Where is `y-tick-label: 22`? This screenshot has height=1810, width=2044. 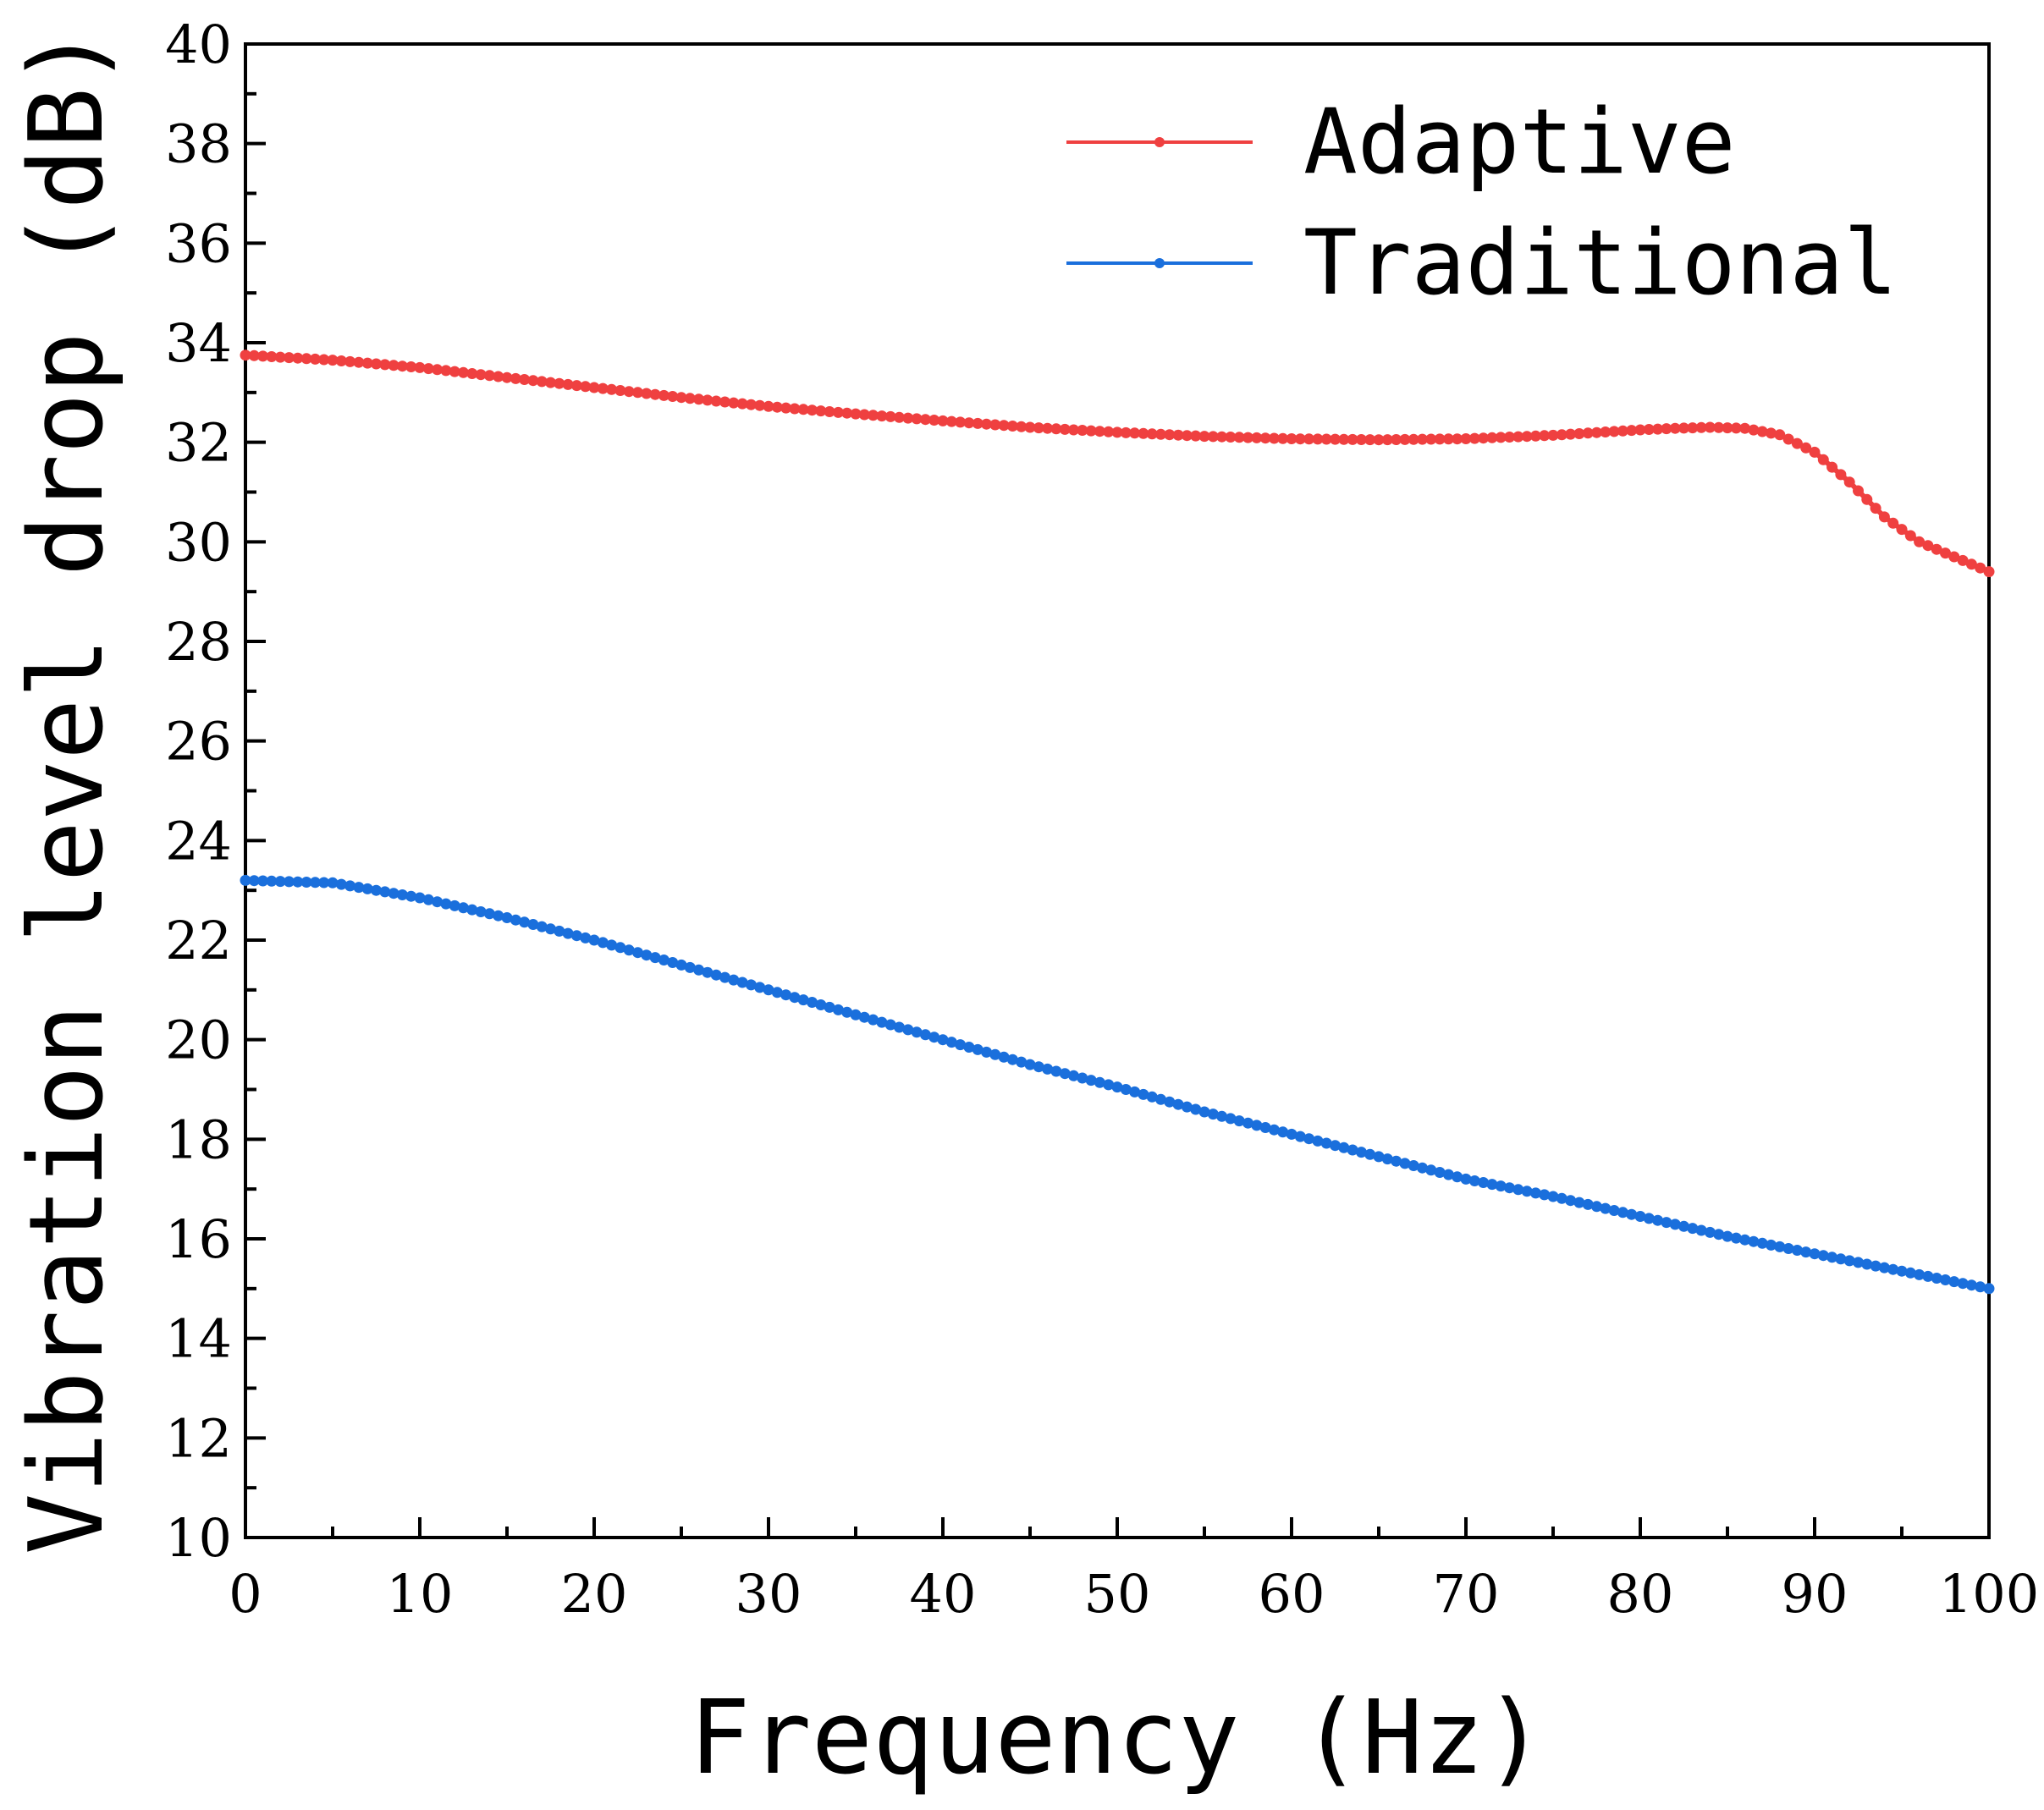
y-tick-label: 22 is located at coordinates (198, 940).